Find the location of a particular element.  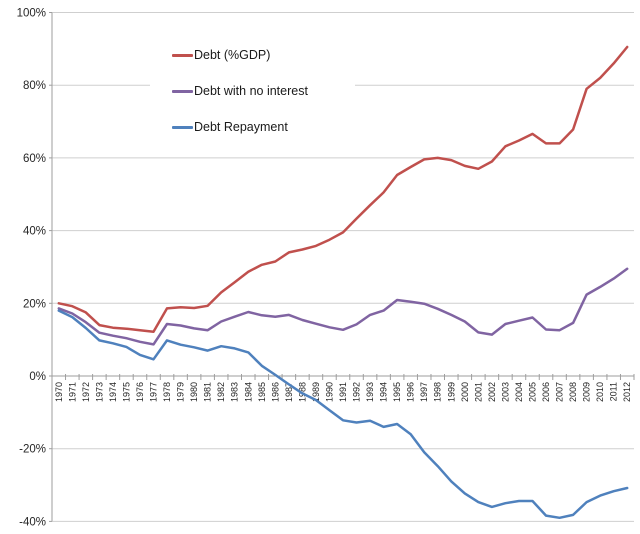

x-axis-label: 2000 is located at coordinates (465, 392).